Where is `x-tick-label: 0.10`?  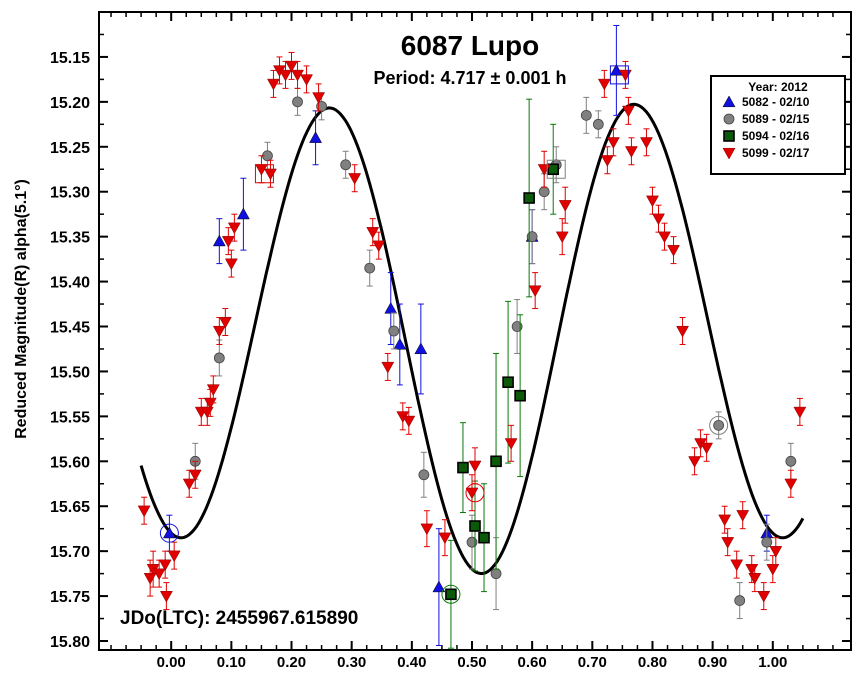 x-tick-label: 0.10 is located at coordinates (231, 662).